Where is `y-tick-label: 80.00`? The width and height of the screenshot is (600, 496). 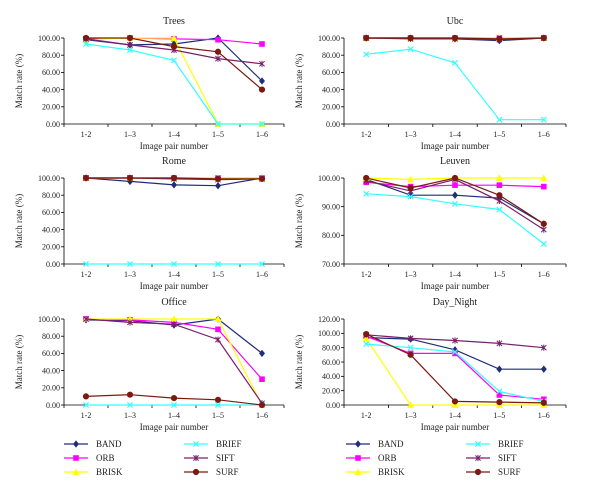 y-tick-label: 80.00 is located at coordinates (51, 336).